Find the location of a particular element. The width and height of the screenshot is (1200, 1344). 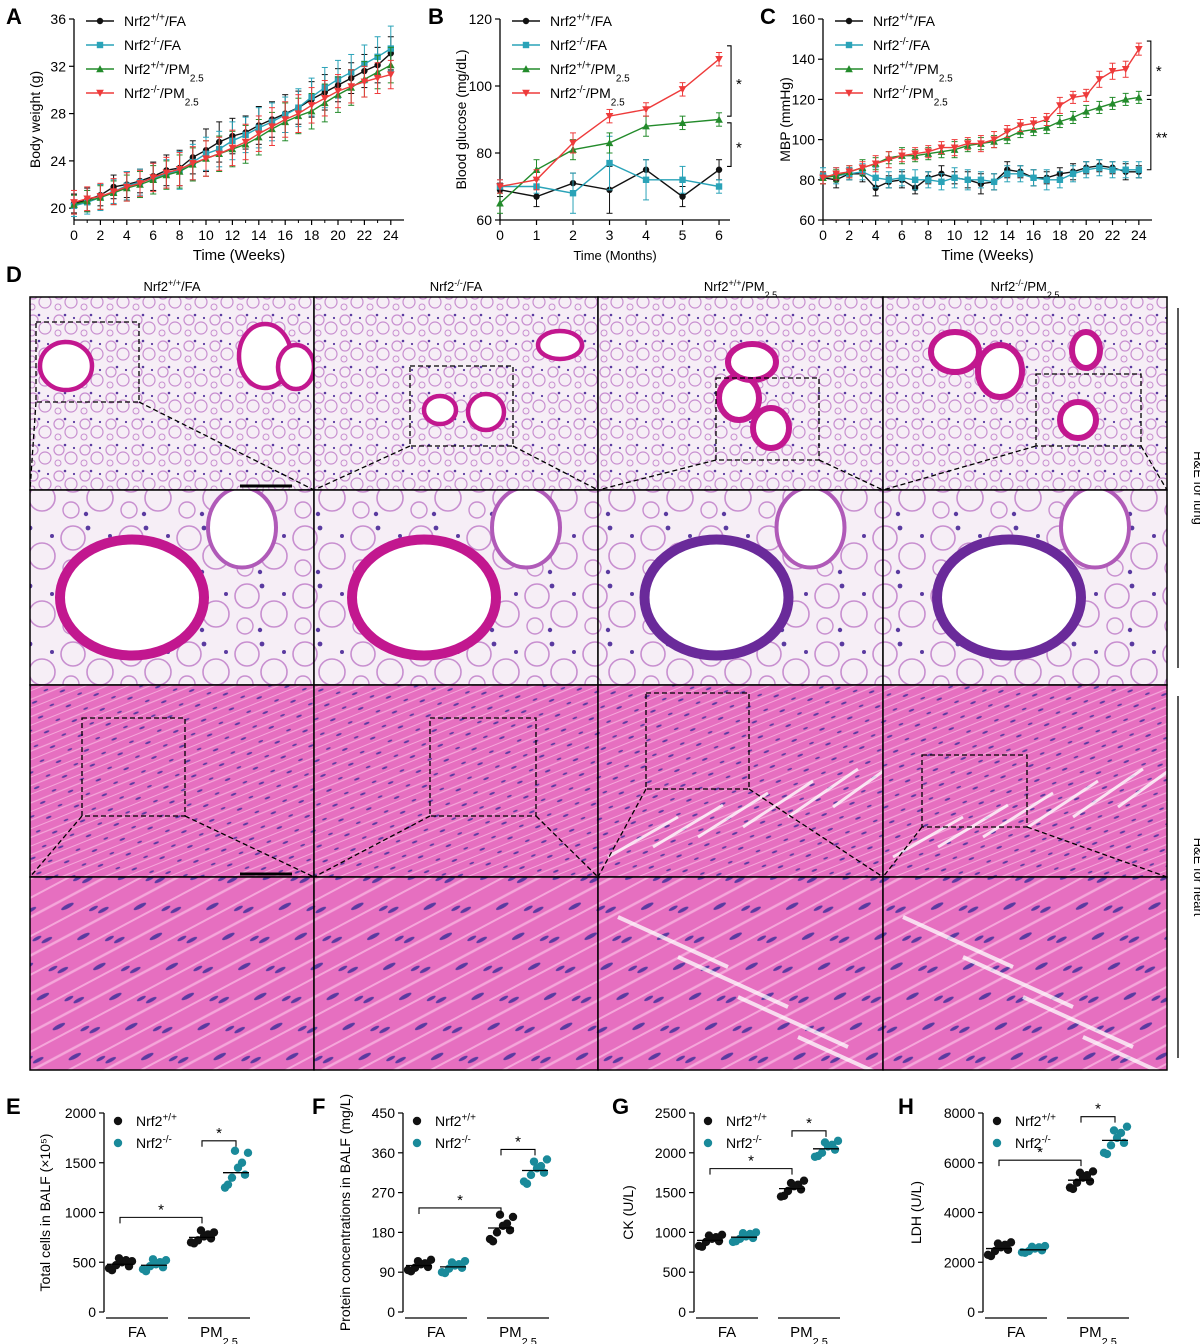

legend-label-part: /PM is located at coordinates (172, 93).